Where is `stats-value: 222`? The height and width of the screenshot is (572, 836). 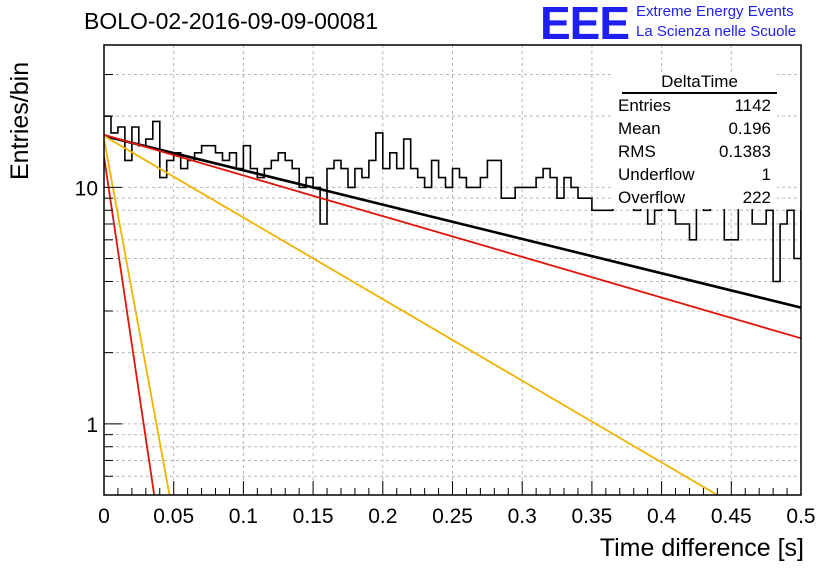
stats-value: 222 is located at coordinates (756, 197).